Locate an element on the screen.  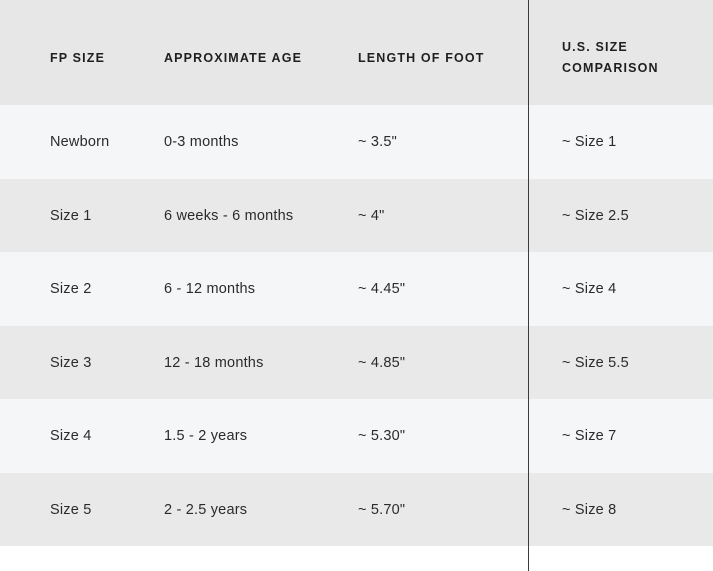
column-header-us-size-comparison: U.S. SIZE COMPARISON is located at coordinates (610, 57).